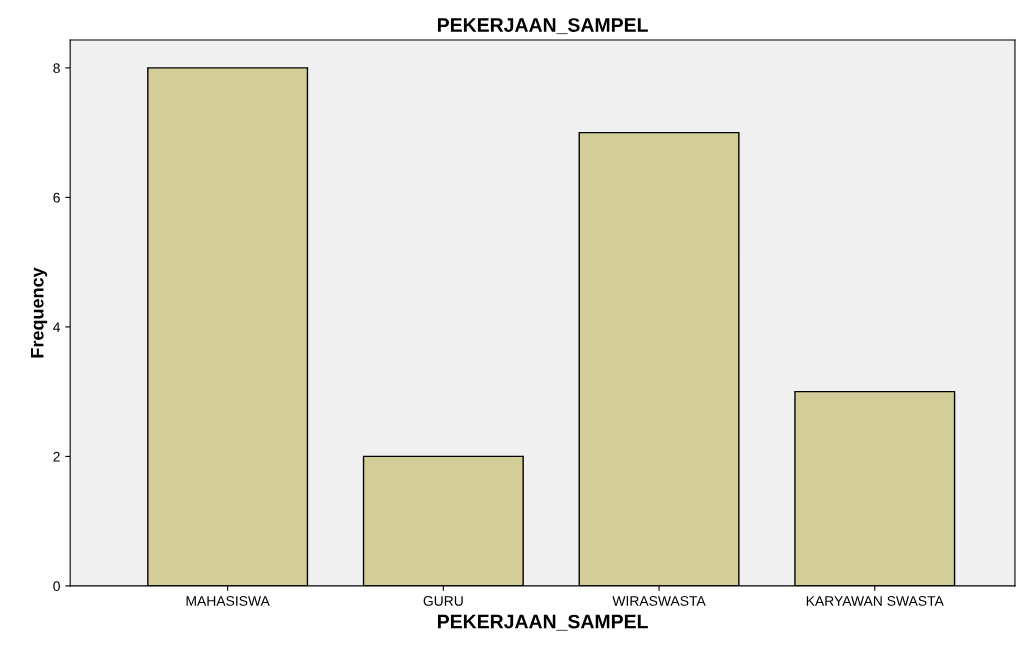  Describe the element at coordinates (228, 601) in the screenshot. I see `x-tick-label: MAHASISWA` at that location.